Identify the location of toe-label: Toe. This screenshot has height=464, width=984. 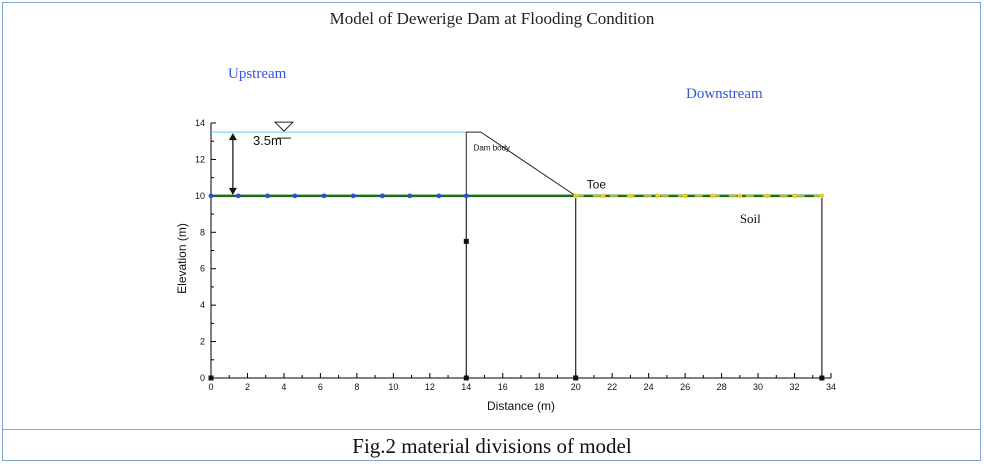
(597, 185).